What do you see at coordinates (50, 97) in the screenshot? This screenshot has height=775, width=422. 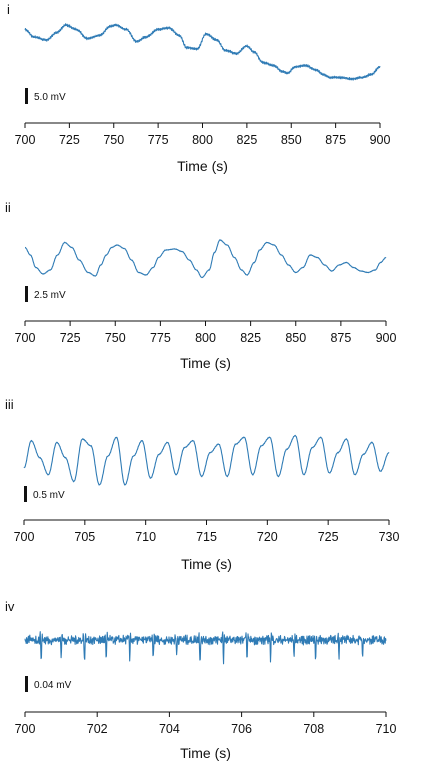 I see `scale-bar-label: 5.0 mV` at bounding box center [50, 97].